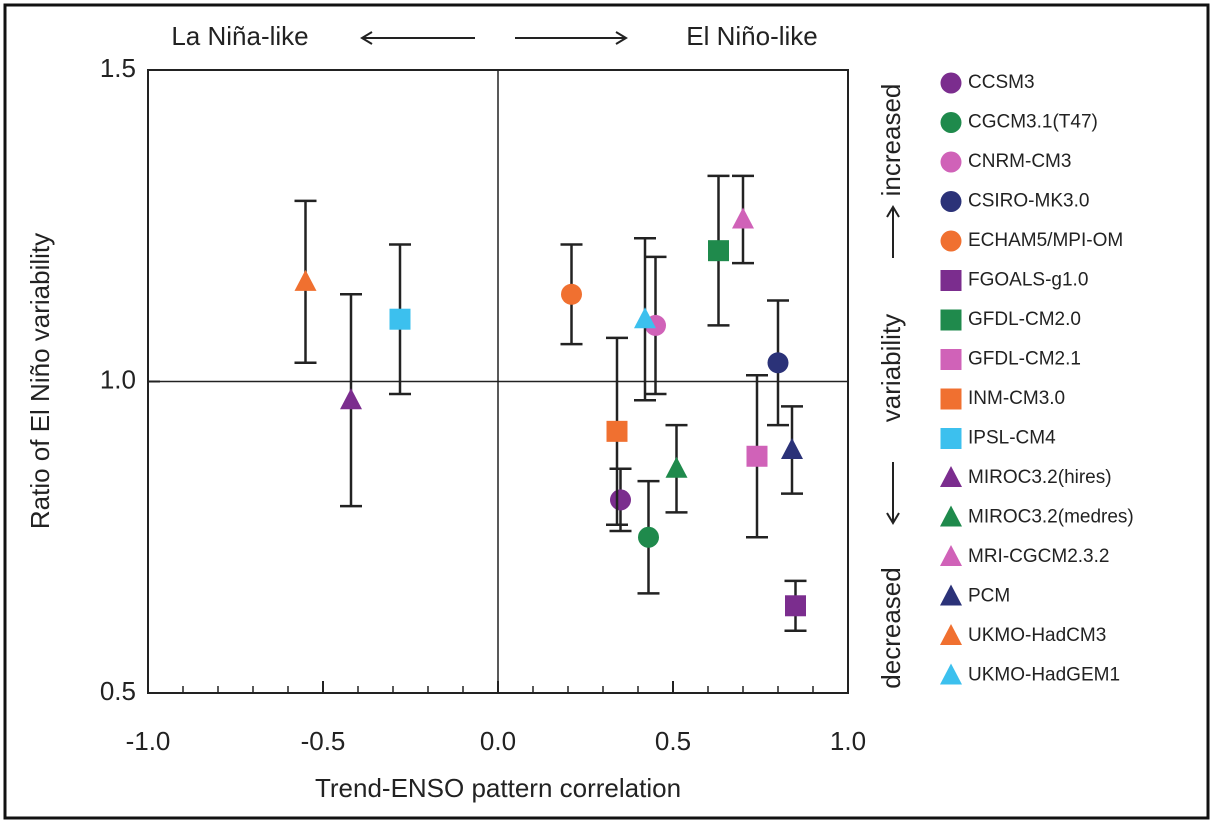  What do you see at coordinates (1044, 675) in the screenshot?
I see `legend-label: UKMO-HadGEM1` at bounding box center [1044, 675].